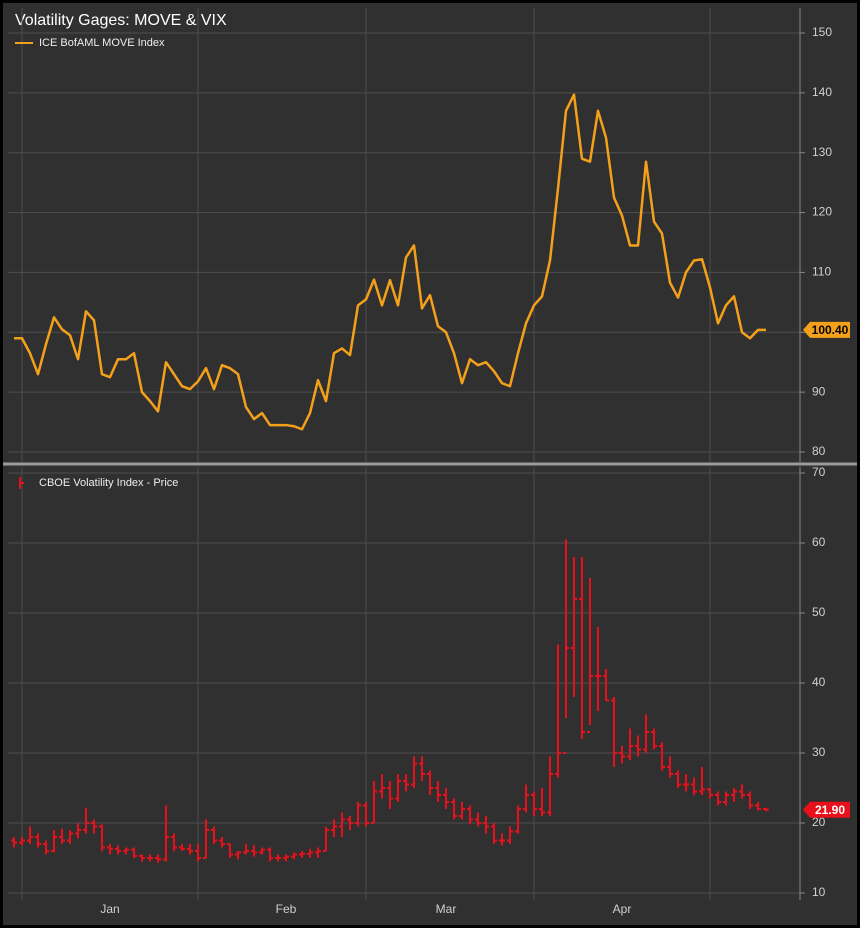 This screenshot has width=860, height=928. Describe the element at coordinates (21, 483) in the screenshot. I see `legend-swatch` at that location.